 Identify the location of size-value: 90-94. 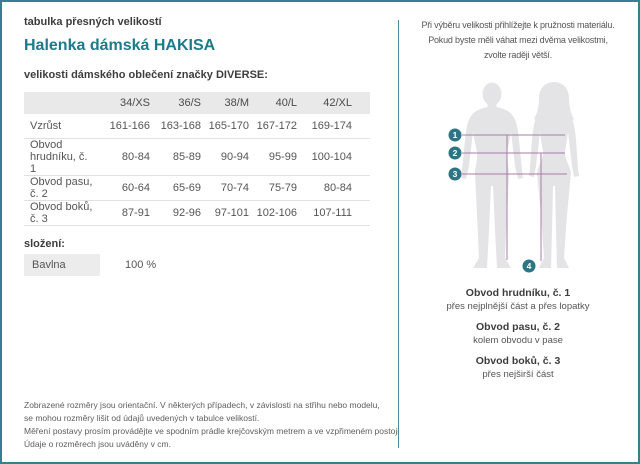
(225, 157).